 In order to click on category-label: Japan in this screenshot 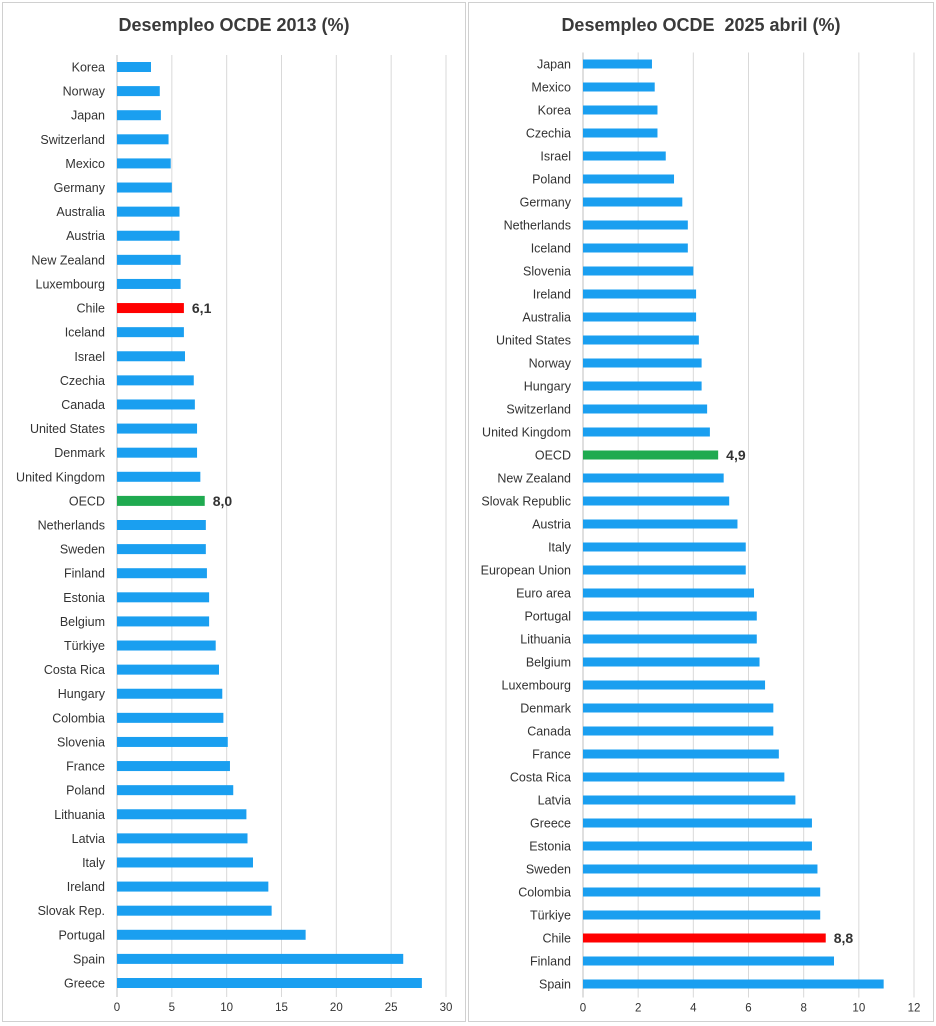, I will do `click(554, 65)`.